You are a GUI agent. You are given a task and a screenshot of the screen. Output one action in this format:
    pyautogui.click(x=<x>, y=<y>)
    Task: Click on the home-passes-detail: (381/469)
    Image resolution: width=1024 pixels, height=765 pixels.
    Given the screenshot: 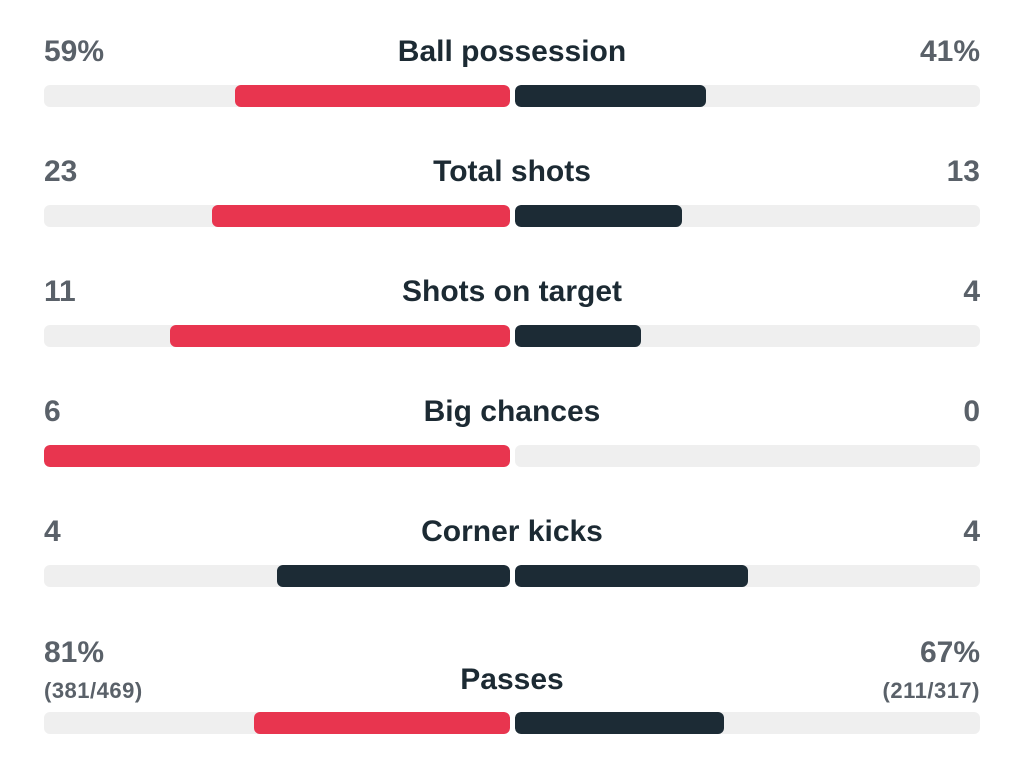 What is the action you would take?
    pyautogui.click(x=93, y=690)
    